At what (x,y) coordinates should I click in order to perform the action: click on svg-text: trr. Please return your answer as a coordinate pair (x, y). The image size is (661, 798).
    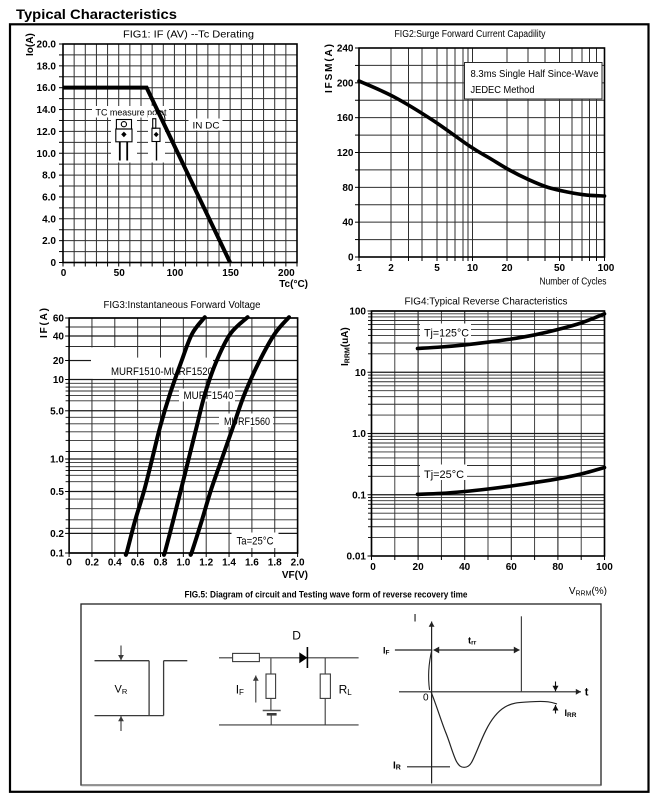
    Looking at the image, I should click on (472, 641).